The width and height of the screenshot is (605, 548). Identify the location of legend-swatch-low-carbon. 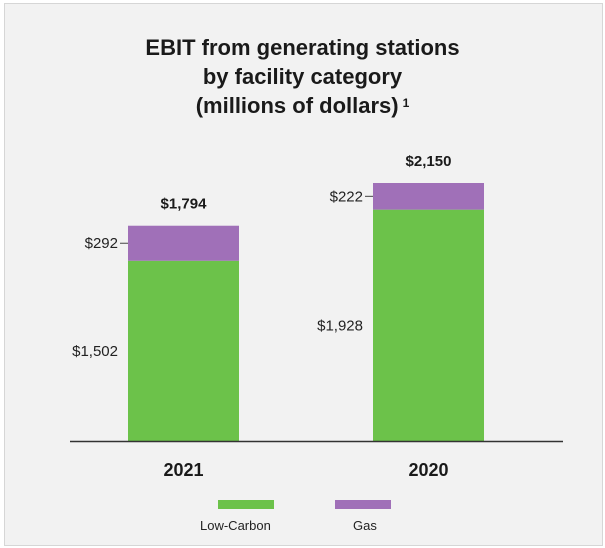
(246, 504).